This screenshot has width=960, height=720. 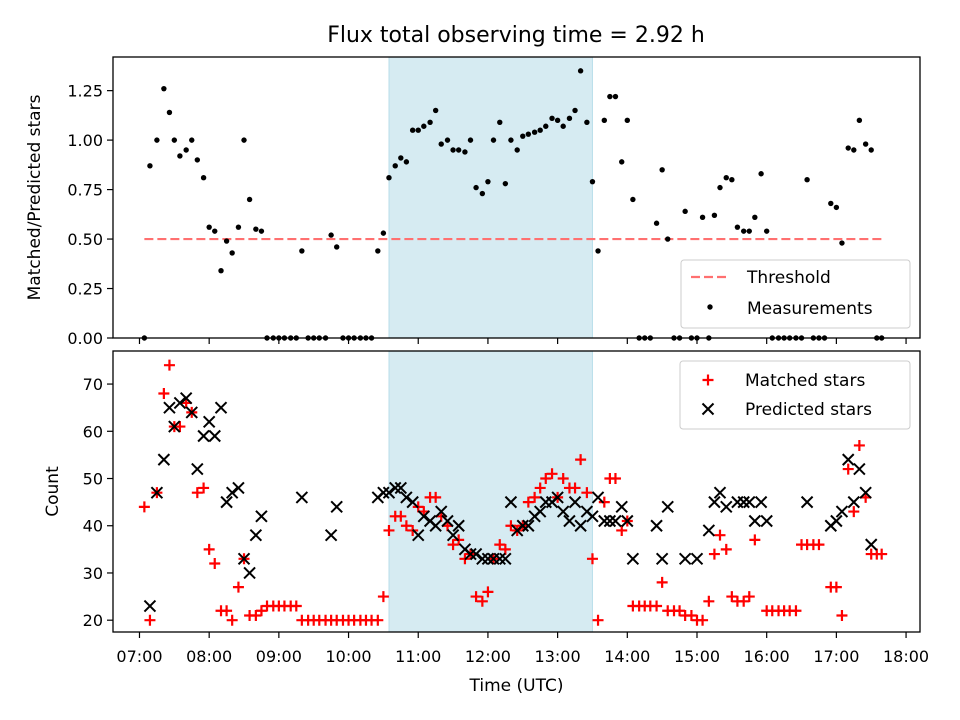 I want to click on bottom-y-tick-label: 30, so click(x=93, y=573).